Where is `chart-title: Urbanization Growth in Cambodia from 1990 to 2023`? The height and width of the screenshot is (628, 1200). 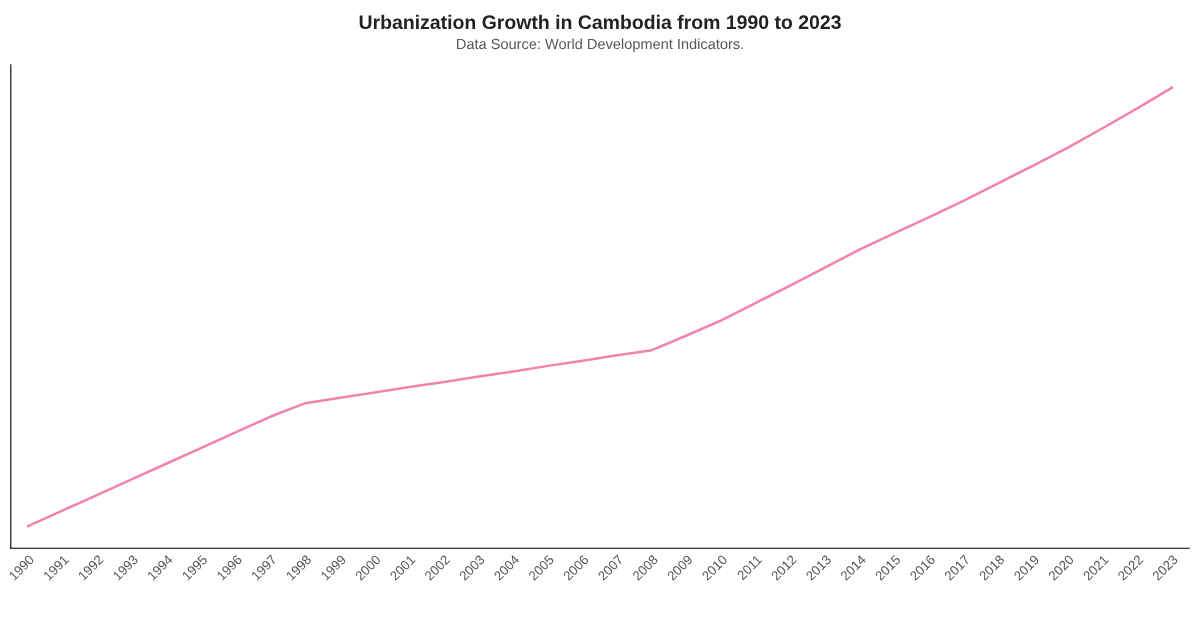 chart-title: Urbanization Growth in Cambodia from 1990 to 2023 is located at coordinates (600, 22).